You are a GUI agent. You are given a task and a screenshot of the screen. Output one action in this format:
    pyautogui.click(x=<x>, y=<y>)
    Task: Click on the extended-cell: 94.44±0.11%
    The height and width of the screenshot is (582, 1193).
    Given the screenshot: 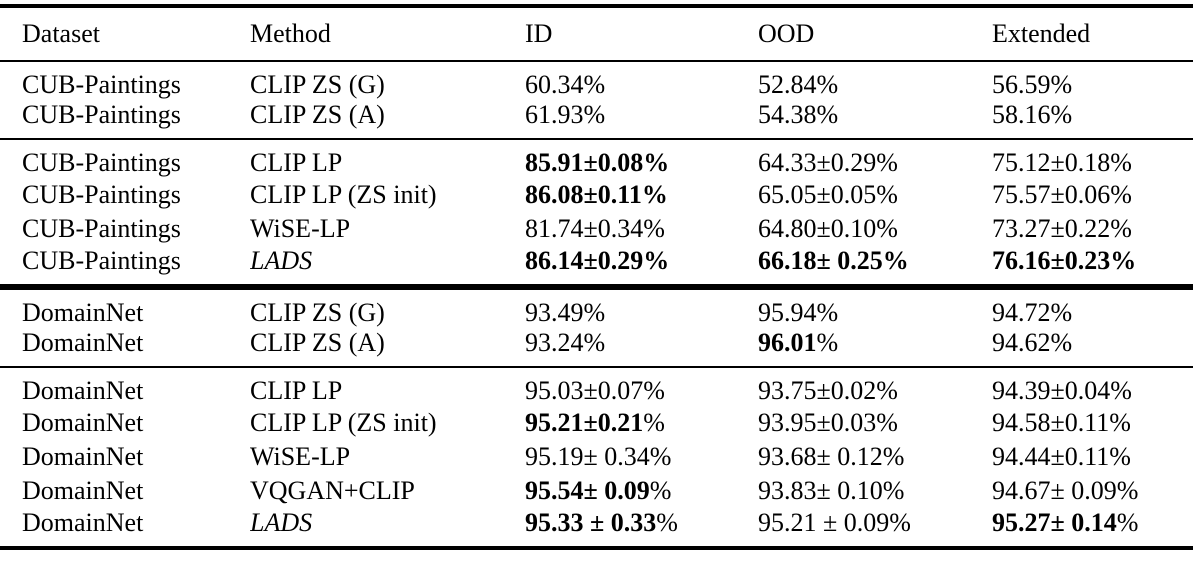 What is the action you would take?
    pyautogui.click(x=1061, y=456)
    